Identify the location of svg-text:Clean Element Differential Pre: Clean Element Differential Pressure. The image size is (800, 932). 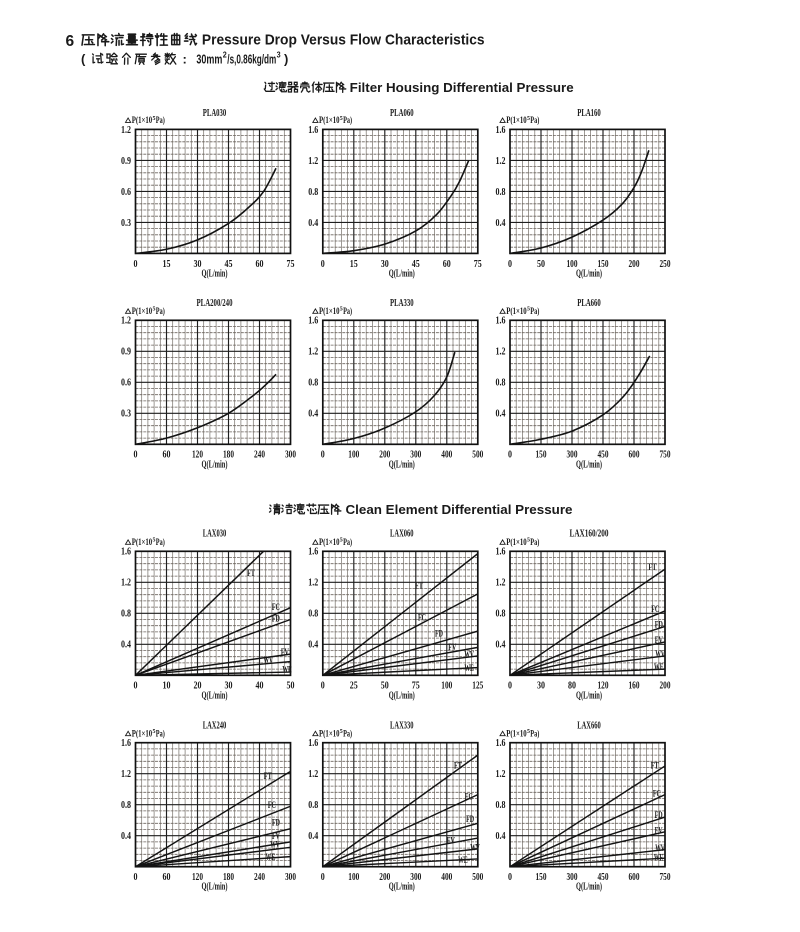
(459, 510).